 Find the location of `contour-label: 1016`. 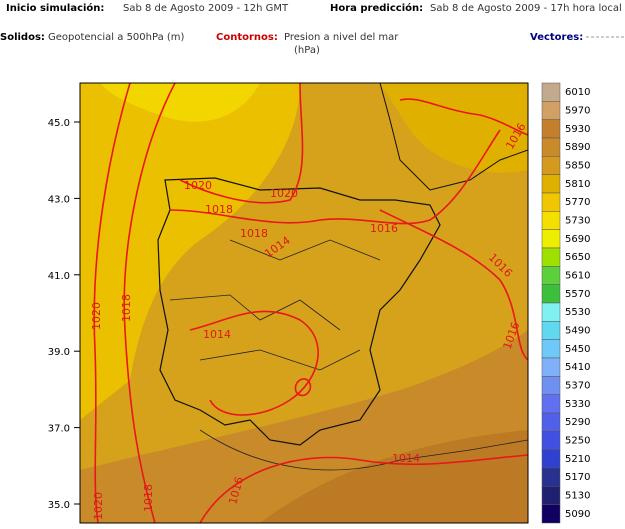

contour-label: 1016 is located at coordinates (384, 228).